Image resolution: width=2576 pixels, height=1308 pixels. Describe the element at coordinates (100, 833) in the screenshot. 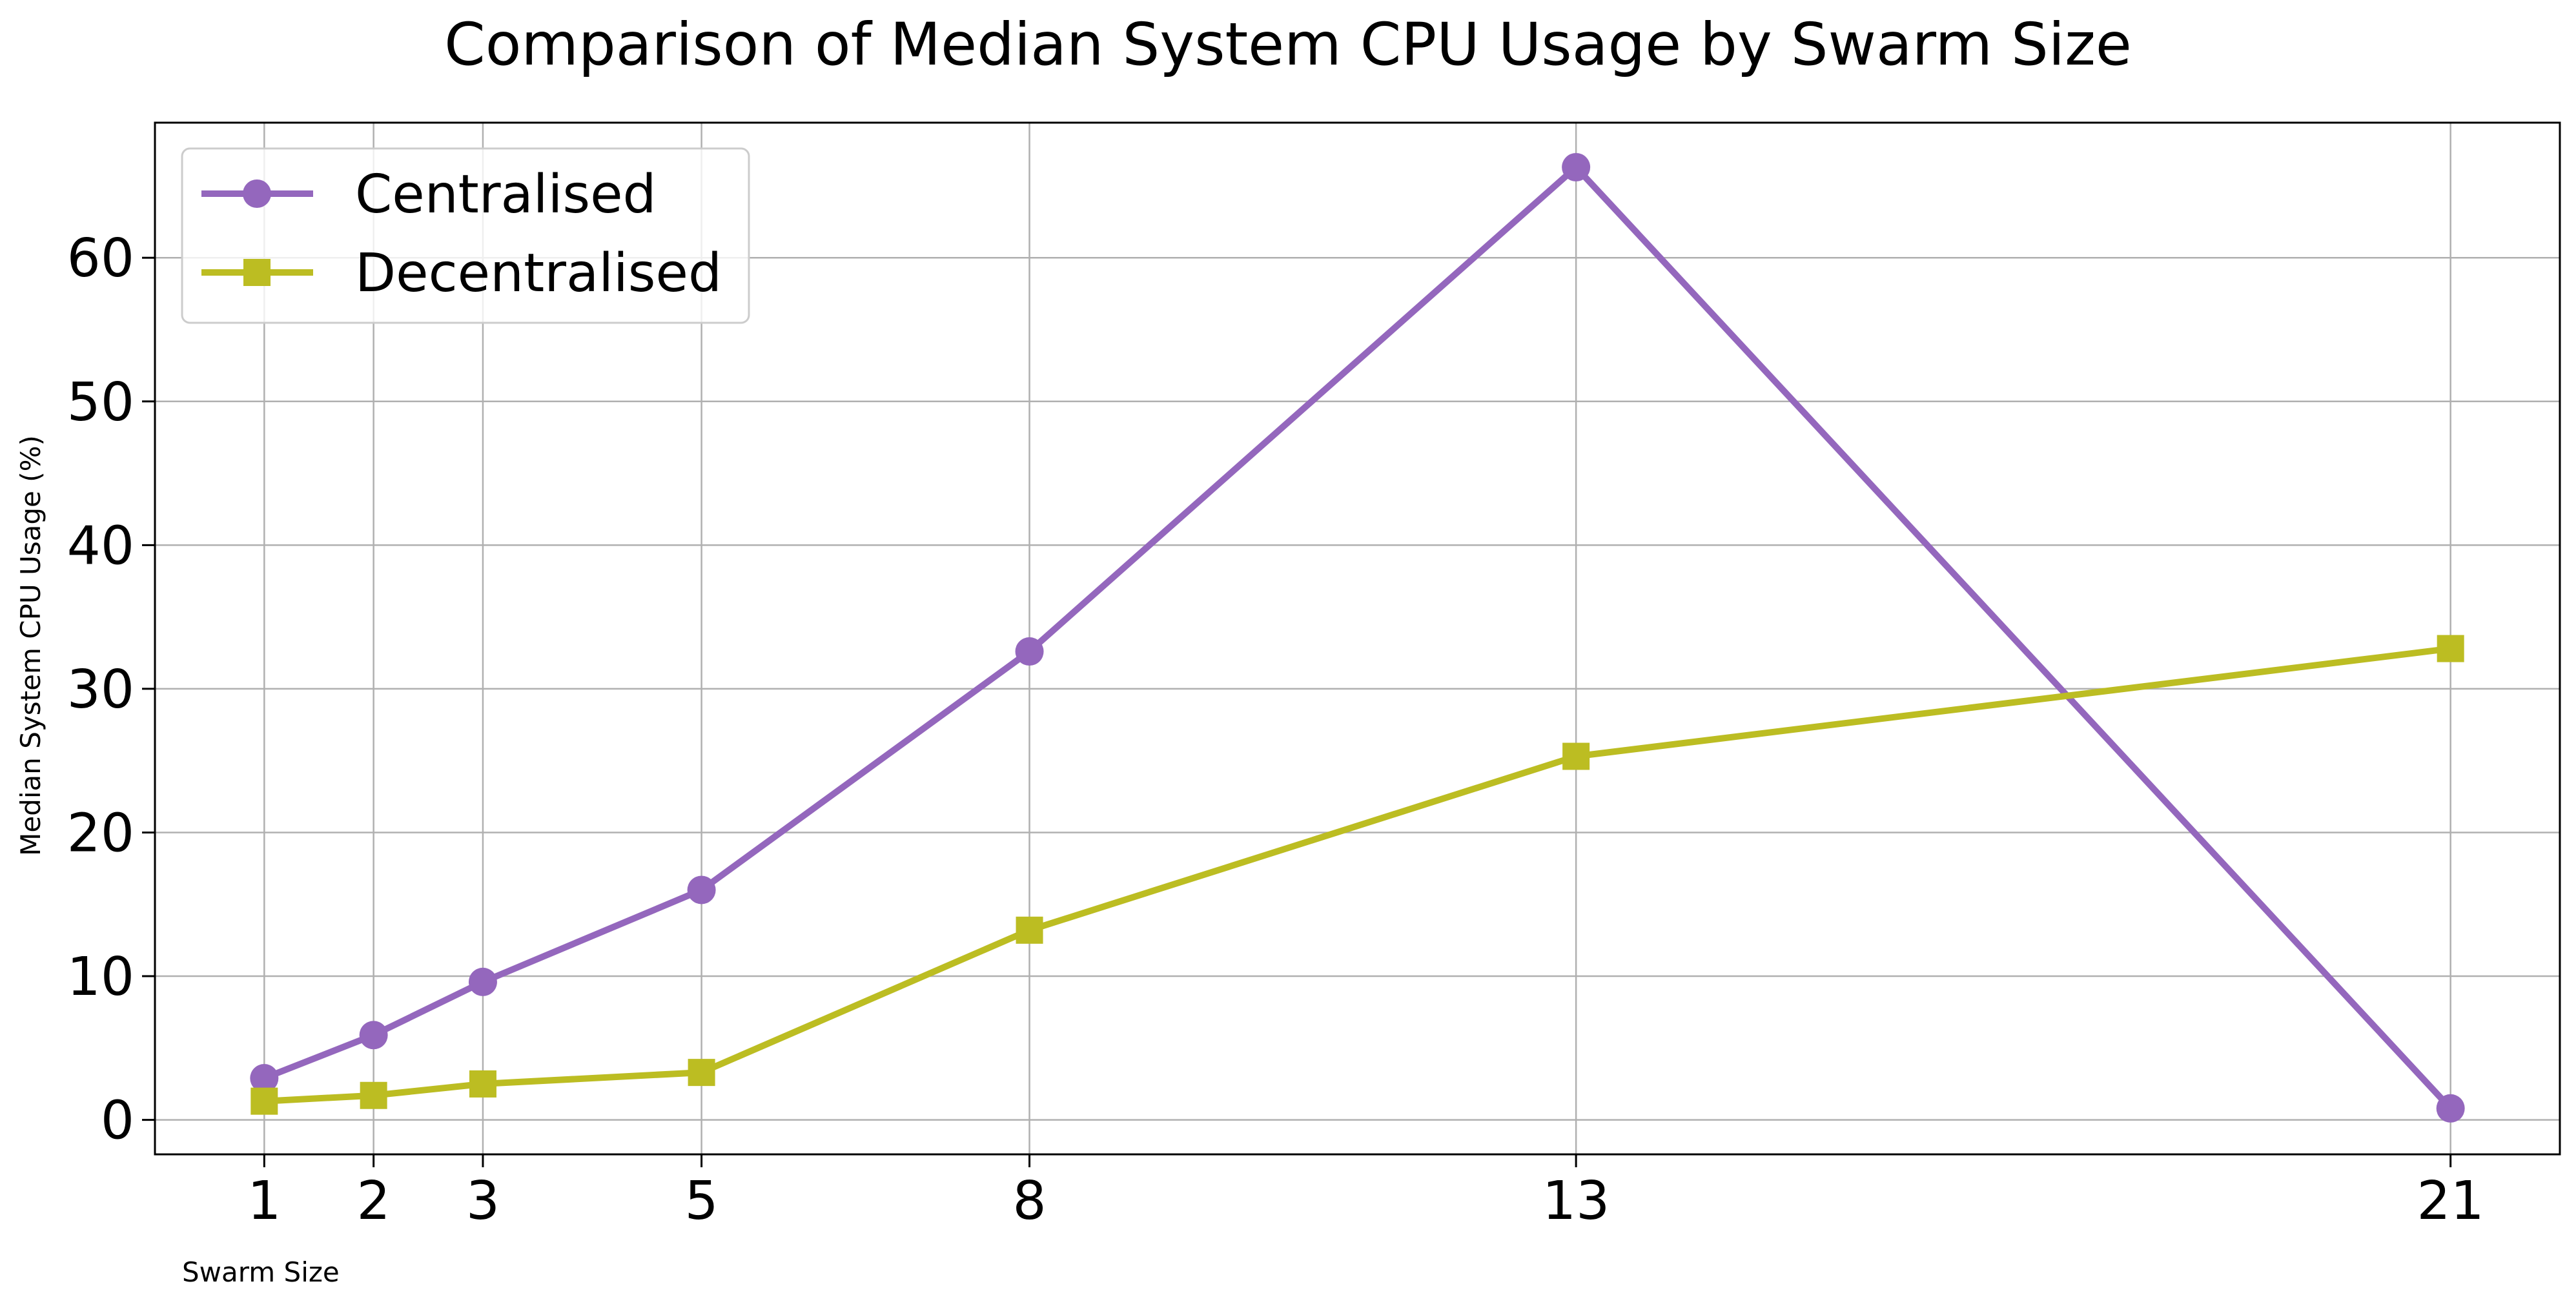

I see `y-tick-label: 20` at that location.